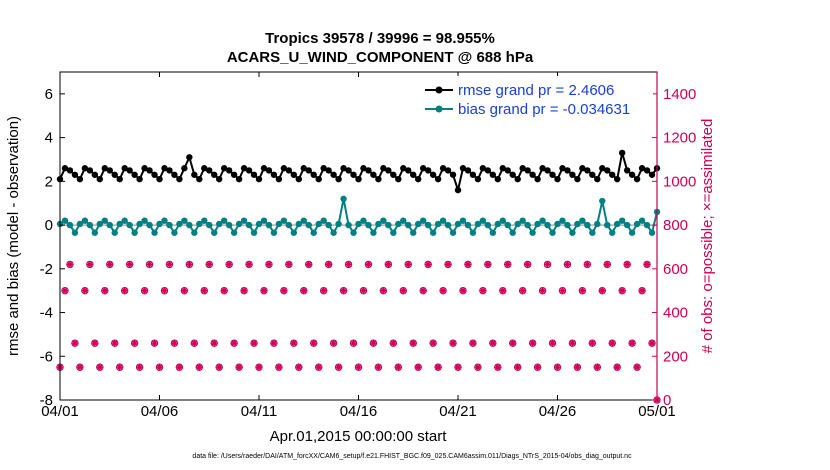 The image size is (830, 470). What do you see at coordinates (259, 411) in the screenshot?
I see `x-tick-label: 04/11` at bounding box center [259, 411].